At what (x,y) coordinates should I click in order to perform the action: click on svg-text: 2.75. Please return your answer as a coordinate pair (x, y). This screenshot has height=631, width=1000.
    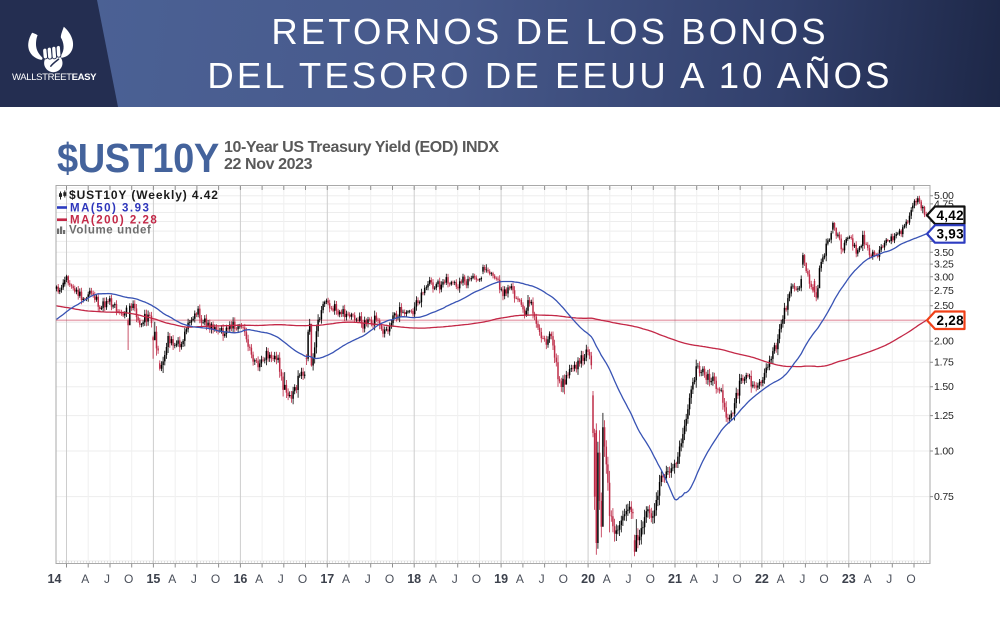
    Looking at the image, I should click on (944, 291).